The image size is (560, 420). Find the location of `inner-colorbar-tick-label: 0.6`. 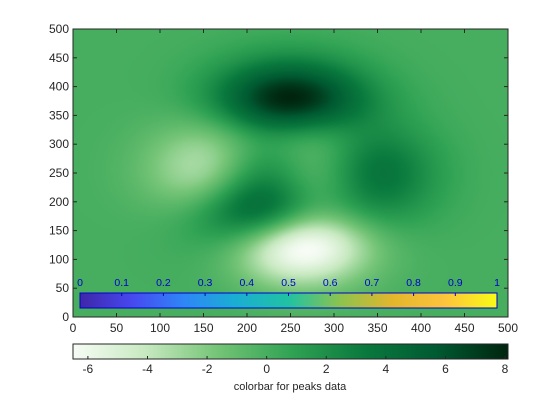

inner-colorbar-tick-label: 0.6 is located at coordinates (330, 283).